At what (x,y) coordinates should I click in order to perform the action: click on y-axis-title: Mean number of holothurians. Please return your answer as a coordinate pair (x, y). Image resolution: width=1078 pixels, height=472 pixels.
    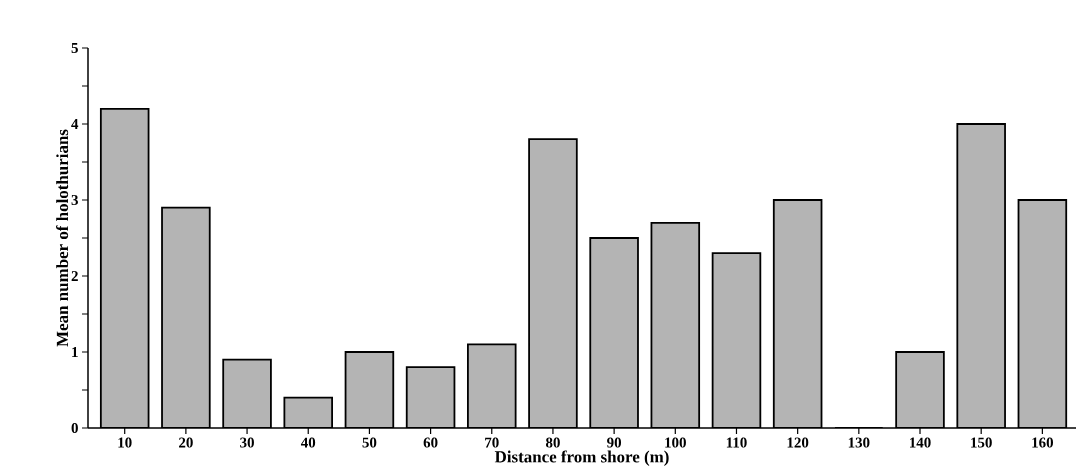
    Looking at the image, I should click on (62, 238).